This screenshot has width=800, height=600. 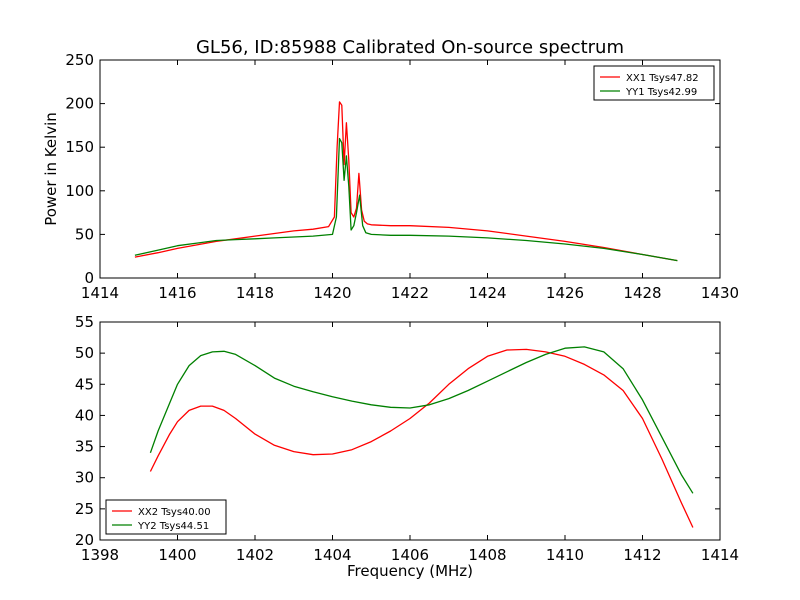 I want to click on top-legend-label-2: YY1 Tsys42.99, so click(x=661, y=92).